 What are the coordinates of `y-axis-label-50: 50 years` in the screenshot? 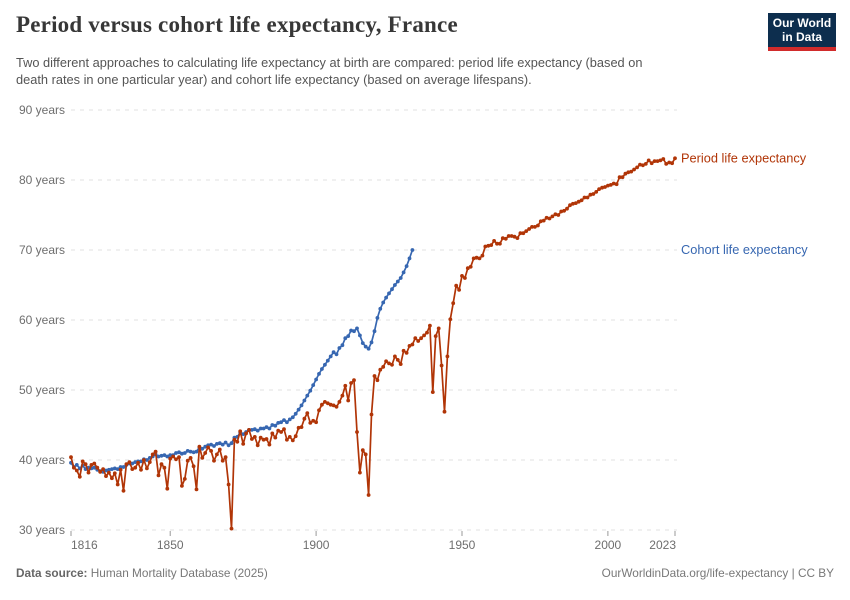 It's located at (42, 390).